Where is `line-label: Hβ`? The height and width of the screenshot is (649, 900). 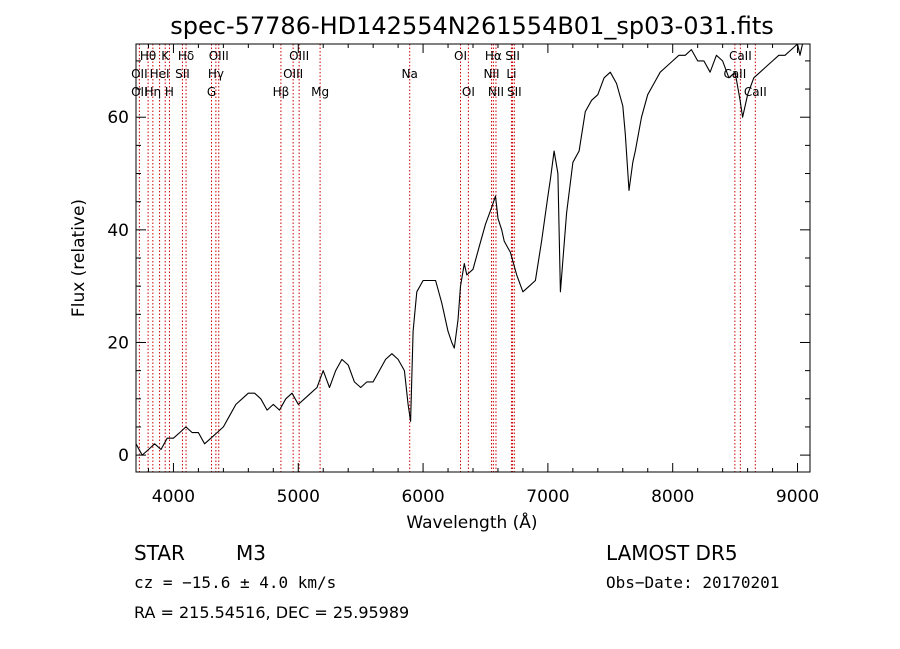
line-label: Hβ is located at coordinates (281, 92).